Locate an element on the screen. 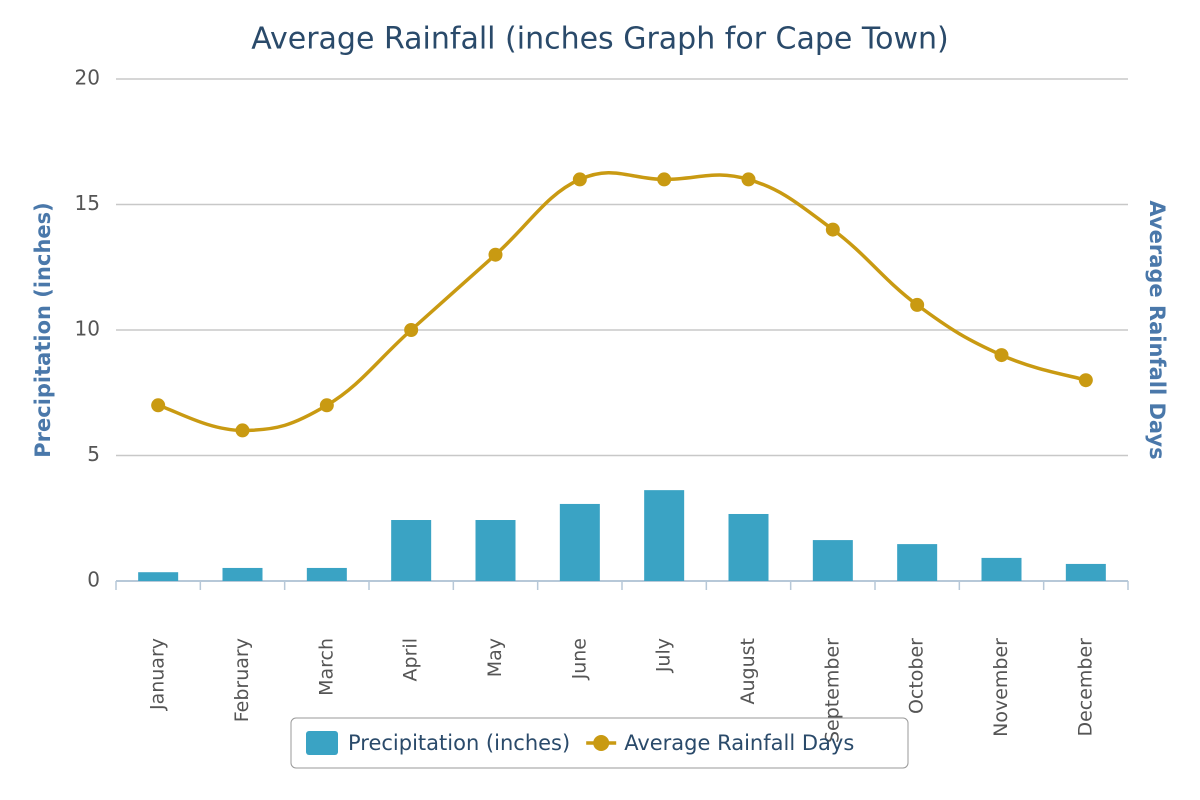 Image resolution: width=1200 pixels, height=800 pixels. x-tick-label: January is located at coordinates (158, 674).